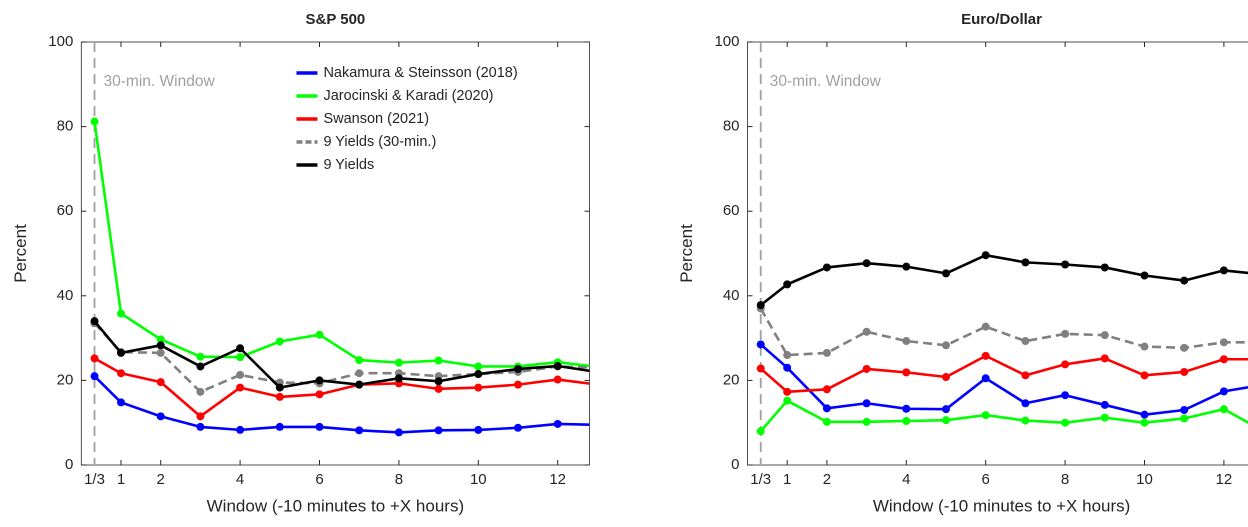  Describe the element at coordinates (731, 295) in the screenshot. I see `y-tick-label: 40` at that location.